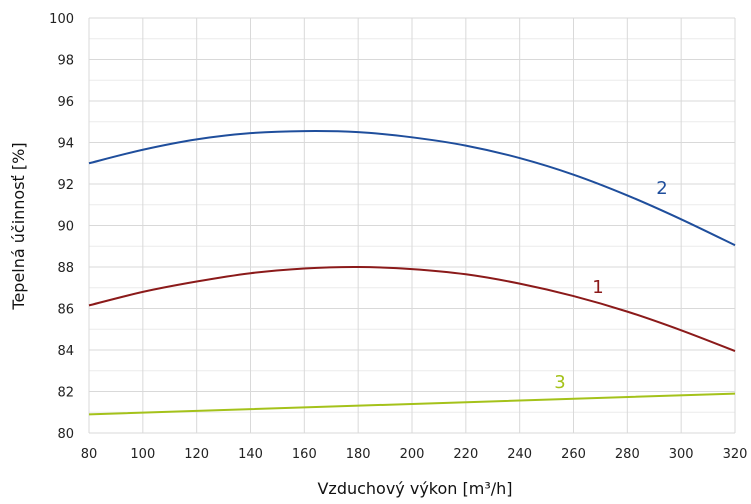 The width and height of the screenshot is (751, 504). I want to click on x-tick-label: 180, so click(358, 454).